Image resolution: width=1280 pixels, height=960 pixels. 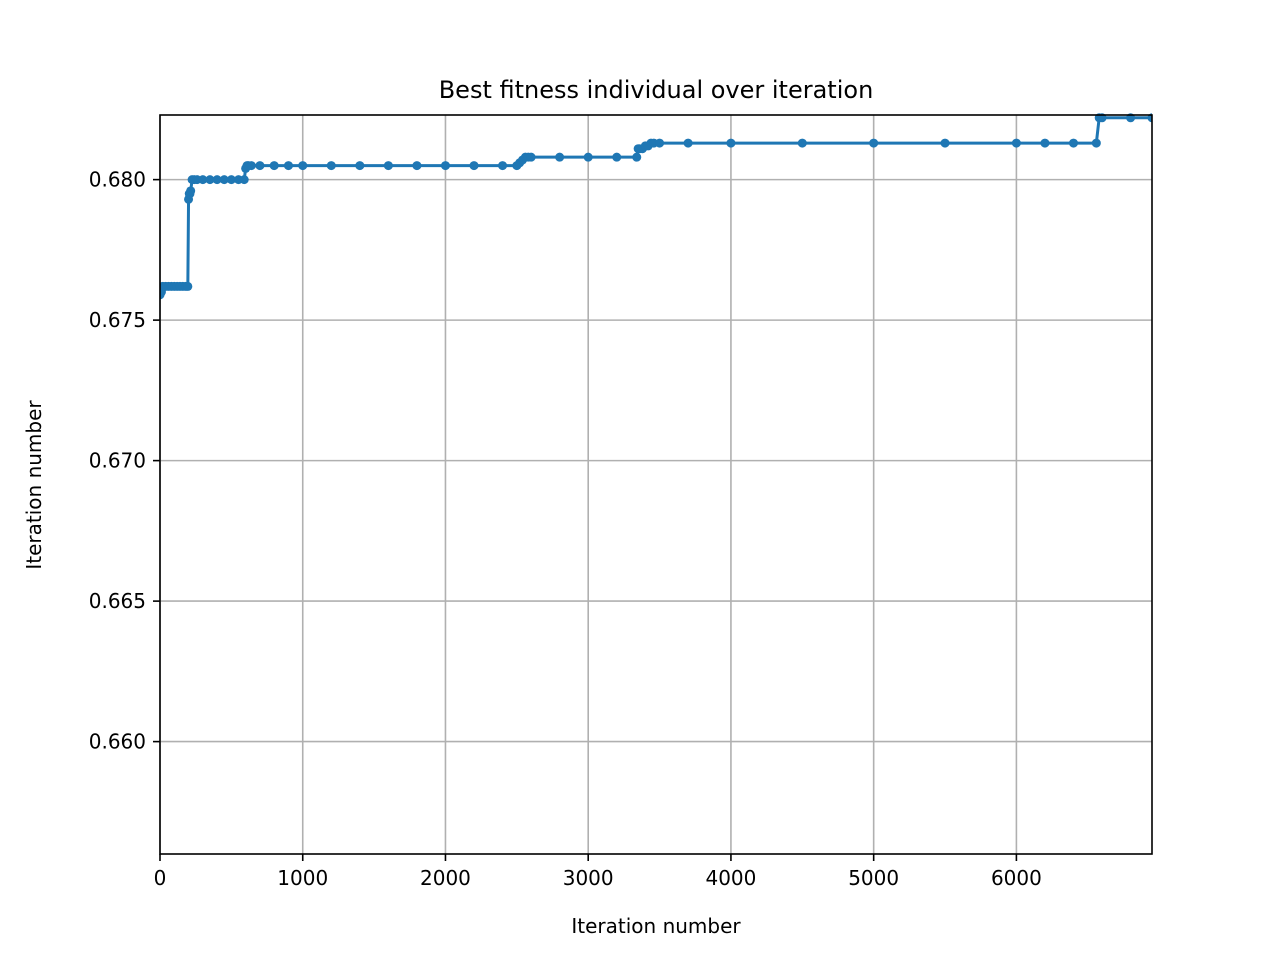 I want to click on x-tick-label-6: 6000, so click(x=1016, y=878).